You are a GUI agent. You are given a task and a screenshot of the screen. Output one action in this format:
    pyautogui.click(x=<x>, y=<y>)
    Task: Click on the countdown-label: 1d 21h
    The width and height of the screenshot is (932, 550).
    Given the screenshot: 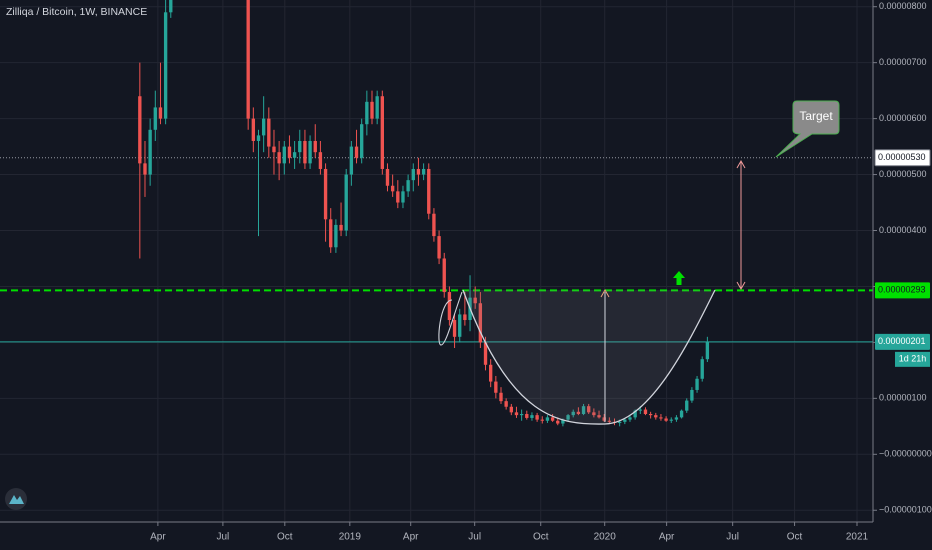 What is the action you would take?
    pyautogui.click(x=913, y=359)
    